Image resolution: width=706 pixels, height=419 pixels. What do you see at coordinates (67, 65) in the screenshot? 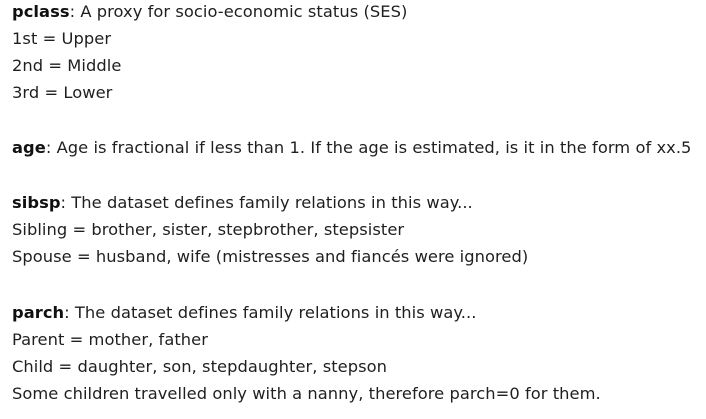
I see `pclass-value-2nd: 2nd = Middle` at bounding box center [67, 65].